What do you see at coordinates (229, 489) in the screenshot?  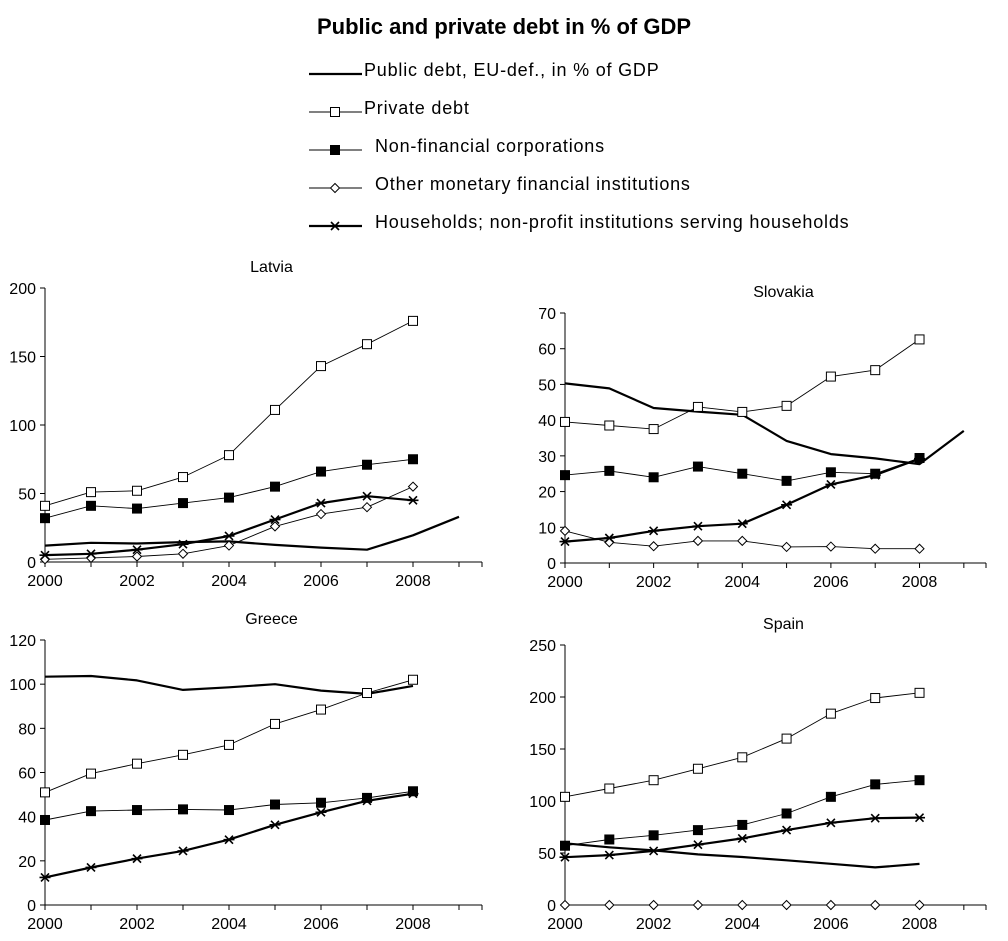 I see `latvia-series-nfc` at bounding box center [229, 489].